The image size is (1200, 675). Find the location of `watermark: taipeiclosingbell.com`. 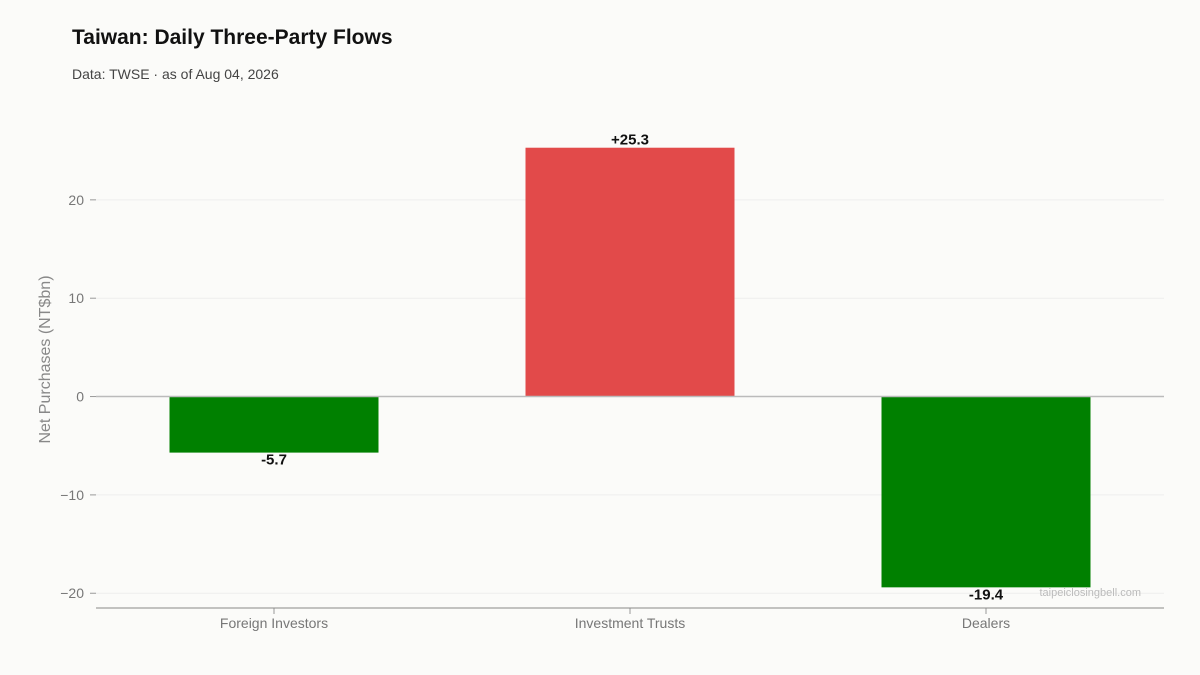

watermark: taipeiclosingbell.com is located at coordinates (1091, 593).